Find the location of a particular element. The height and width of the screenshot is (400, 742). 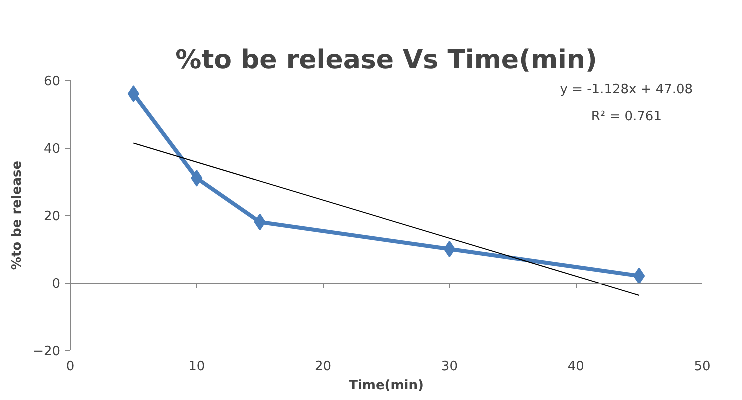

y-axis-title: %to be release is located at coordinates (18, 215).